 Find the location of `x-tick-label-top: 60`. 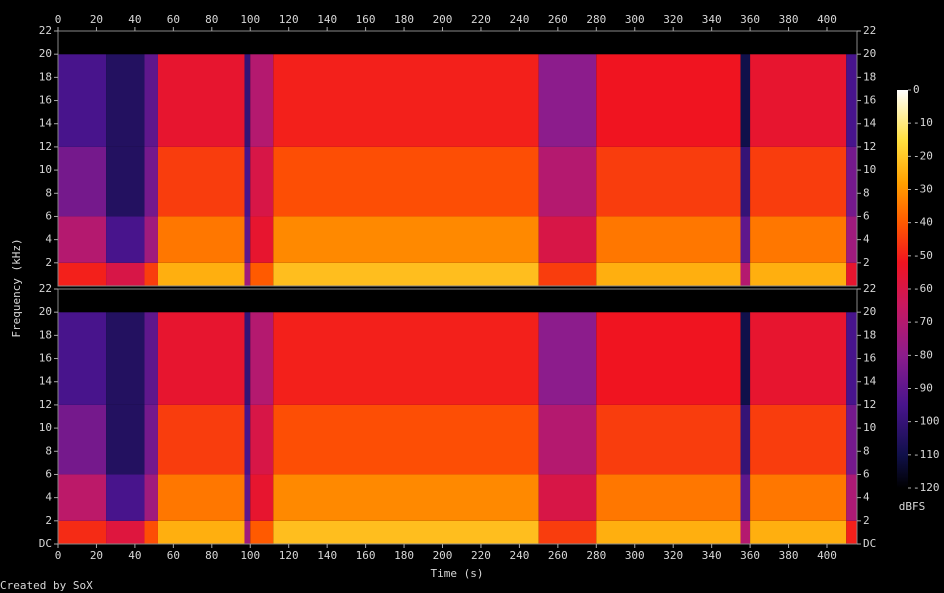

x-tick-label-top: 60 is located at coordinates (173, 19).